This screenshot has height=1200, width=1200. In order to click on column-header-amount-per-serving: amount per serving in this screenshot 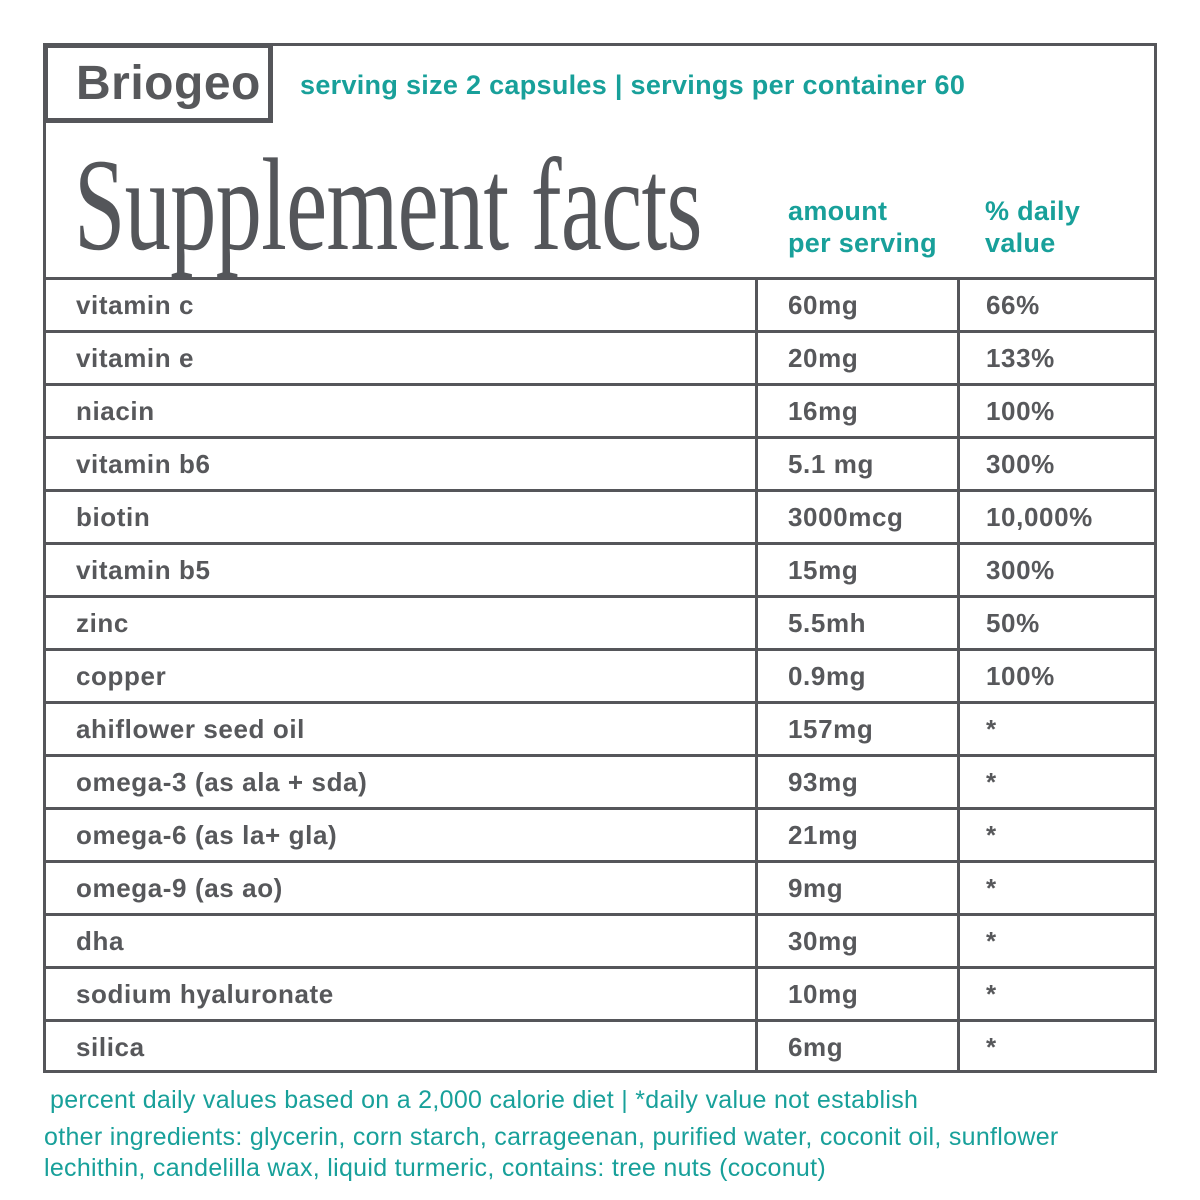, I will do `click(862, 227)`.